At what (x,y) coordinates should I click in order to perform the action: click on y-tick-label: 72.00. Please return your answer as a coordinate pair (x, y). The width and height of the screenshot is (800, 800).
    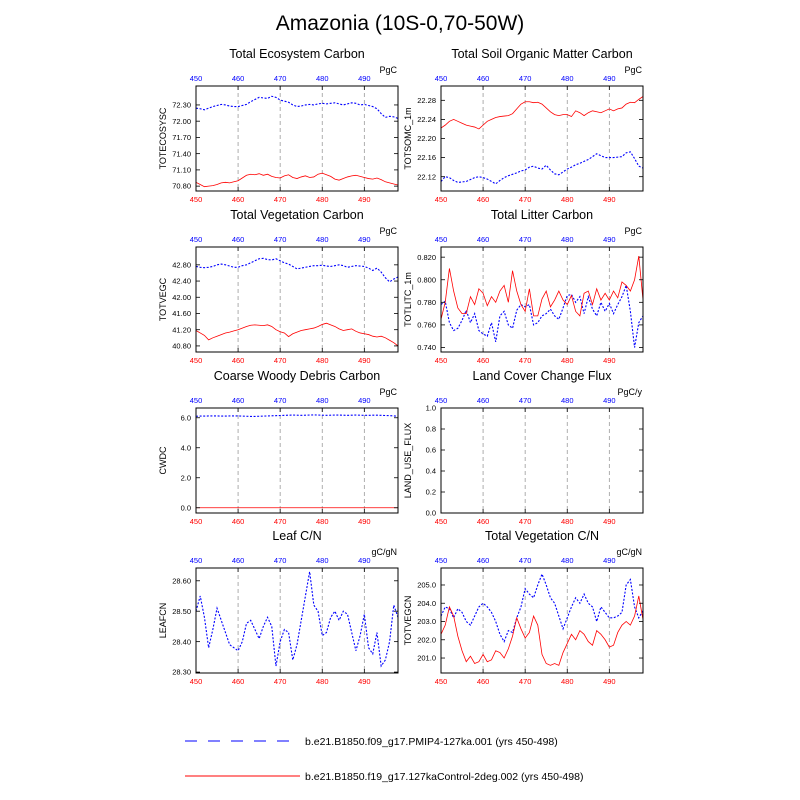
    Looking at the image, I should click on (181, 121).